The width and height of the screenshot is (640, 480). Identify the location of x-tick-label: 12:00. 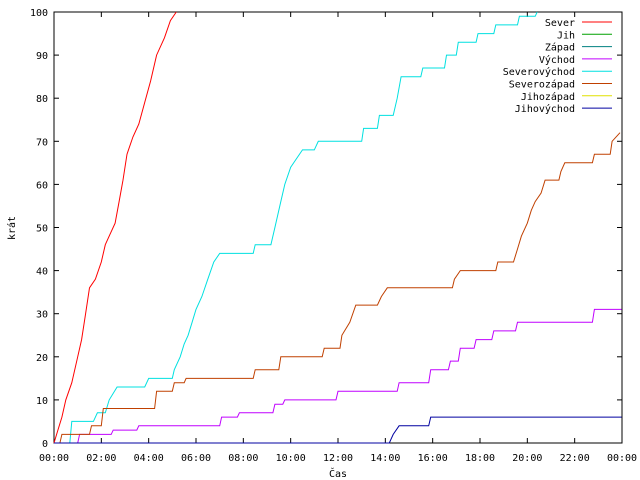
(338, 458).